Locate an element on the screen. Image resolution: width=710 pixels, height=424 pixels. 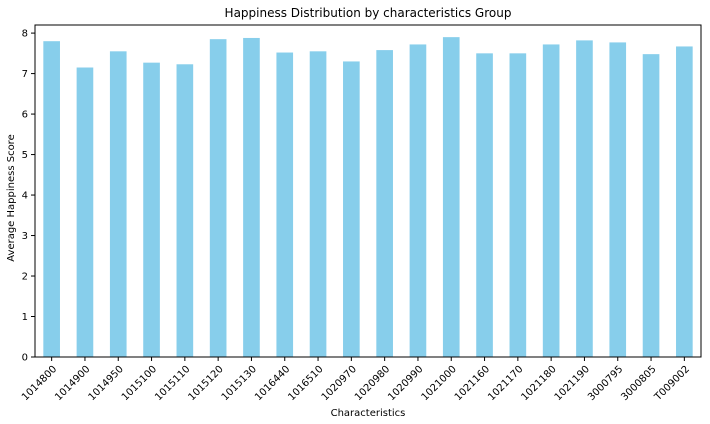
x-tick-label: 3000805 is located at coordinates (638, 383).